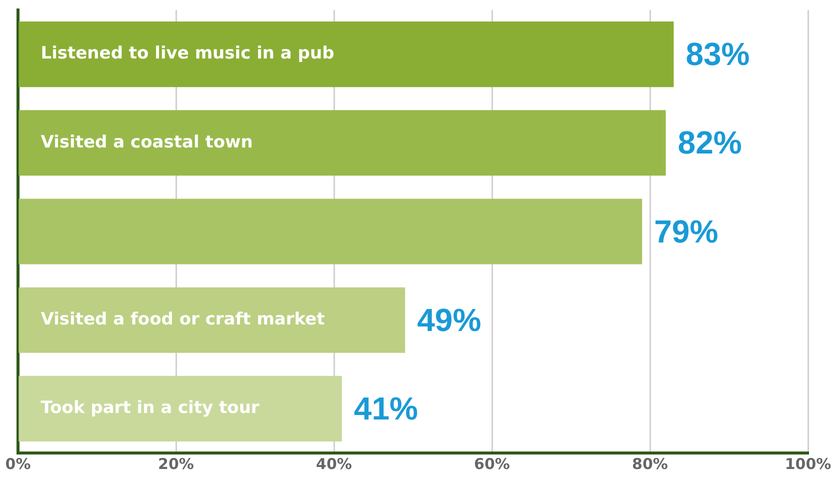  I want to click on y-tick-label: Listened to live music in a pub, so click(187, 54).